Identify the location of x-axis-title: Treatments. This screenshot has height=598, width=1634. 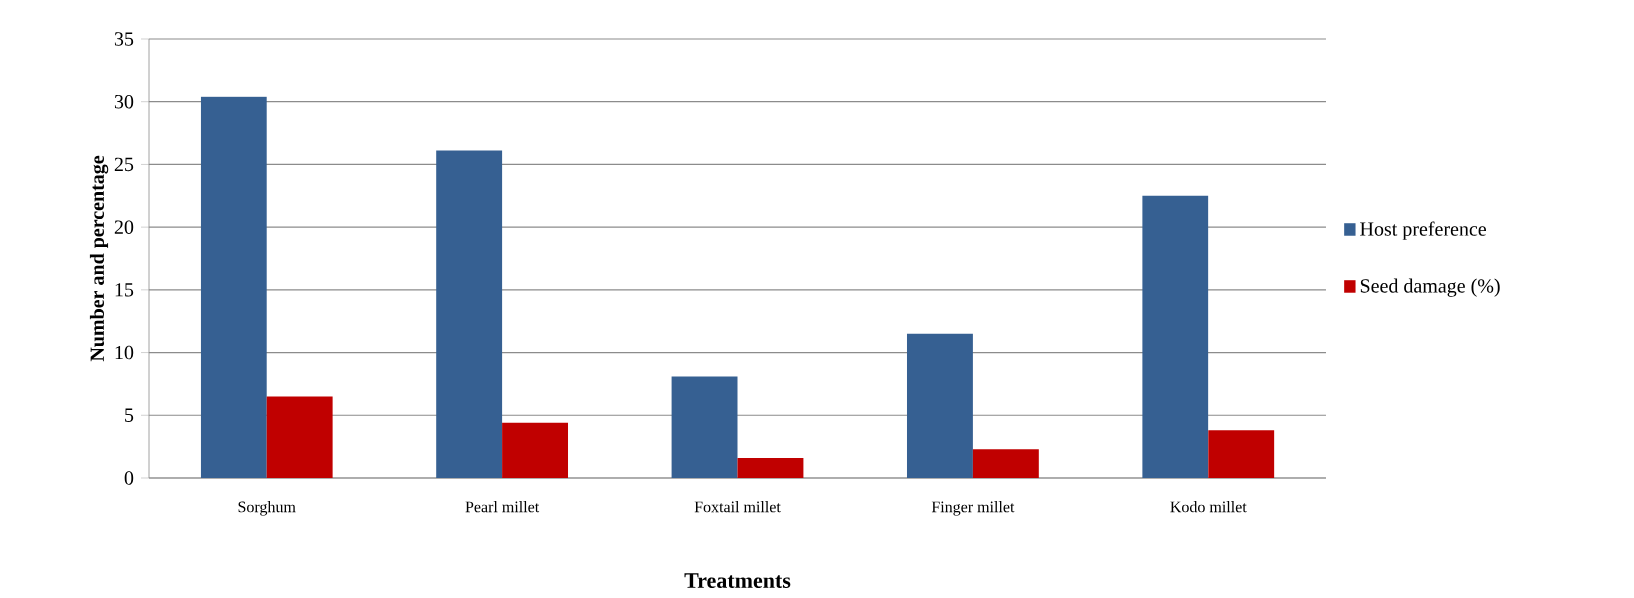
(737, 580).